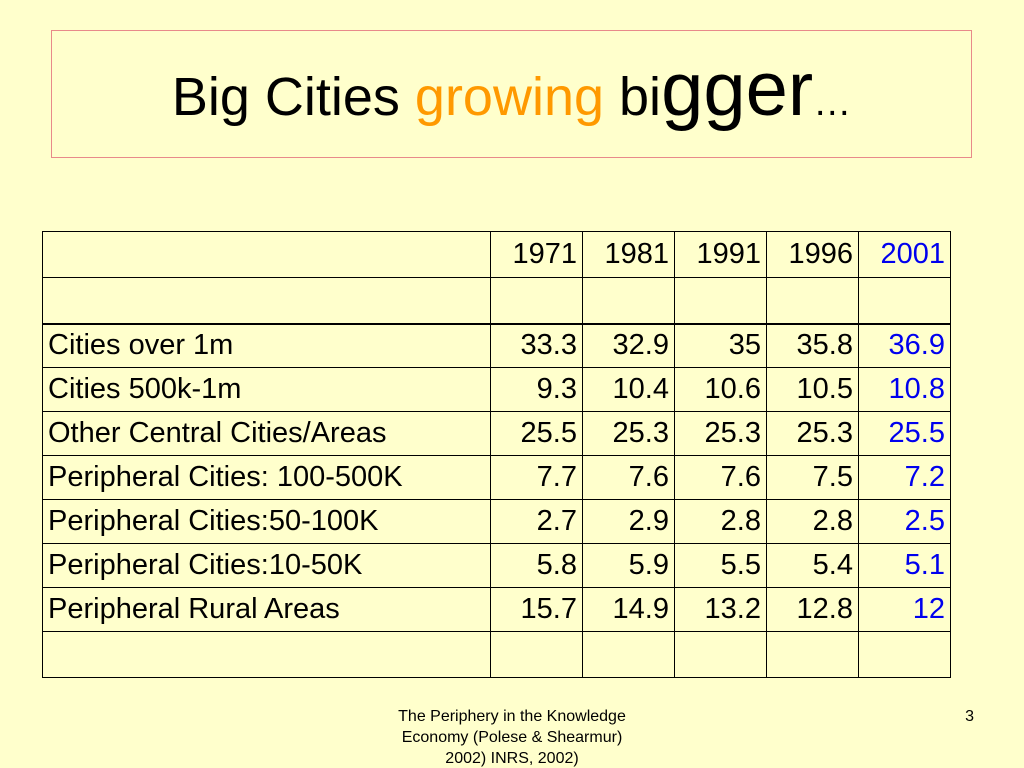 Image resolution: width=1024 pixels, height=768 pixels. What do you see at coordinates (509, 97) in the screenshot?
I see `title-accent-word: growing` at bounding box center [509, 97].